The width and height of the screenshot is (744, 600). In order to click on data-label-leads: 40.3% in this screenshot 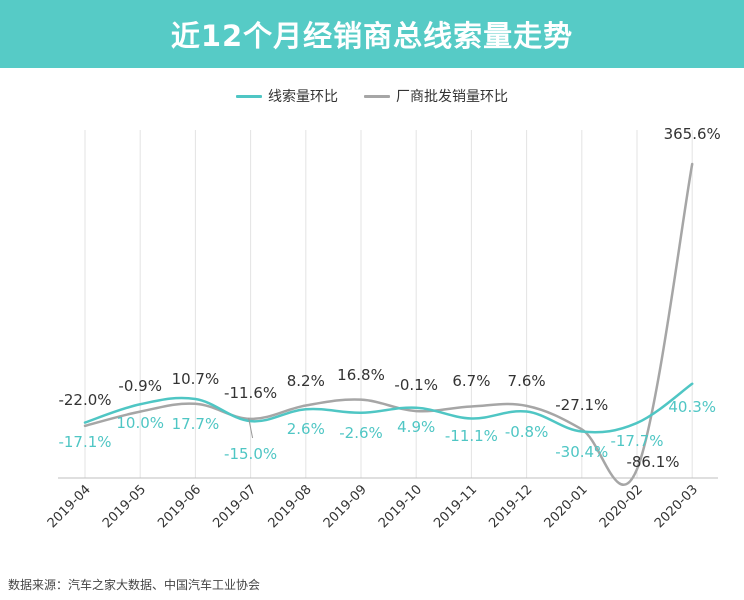, I will do `click(692, 407)`.